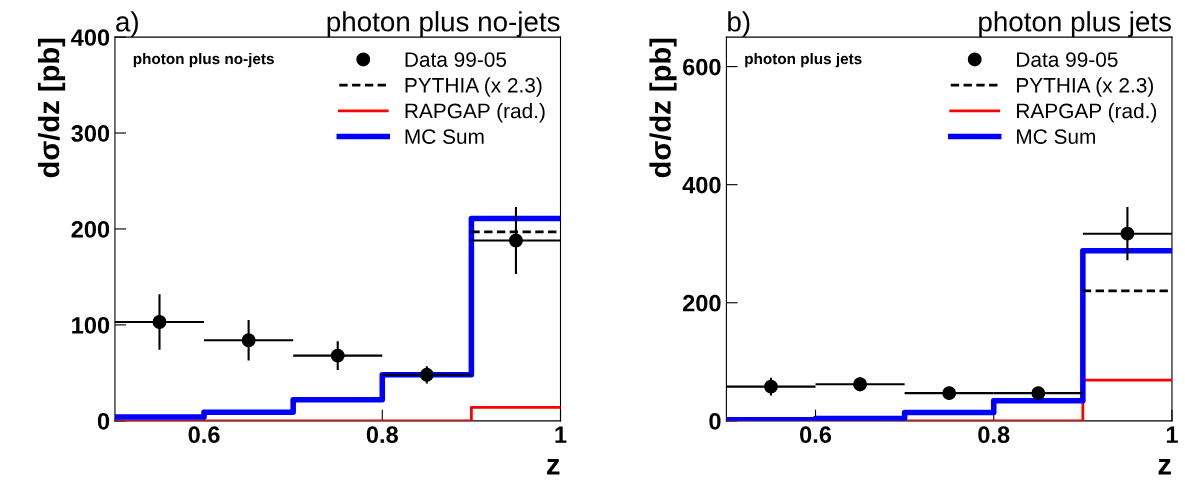 The image size is (1185, 501). Describe the element at coordinates (1075, 24) in the screenshot. I see `chart-title: photon plus jets` at that location.